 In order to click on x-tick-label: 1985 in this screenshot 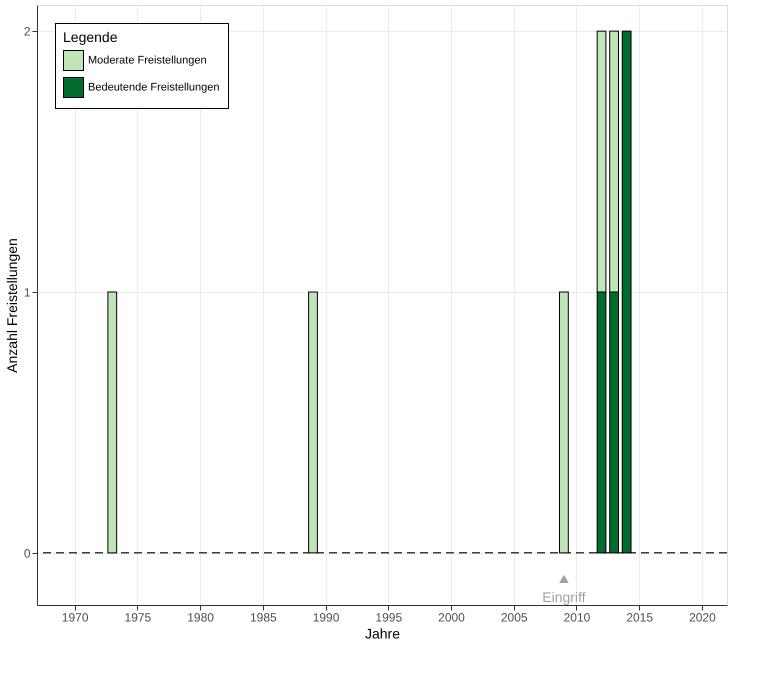, I will do `click(263, 617)`.